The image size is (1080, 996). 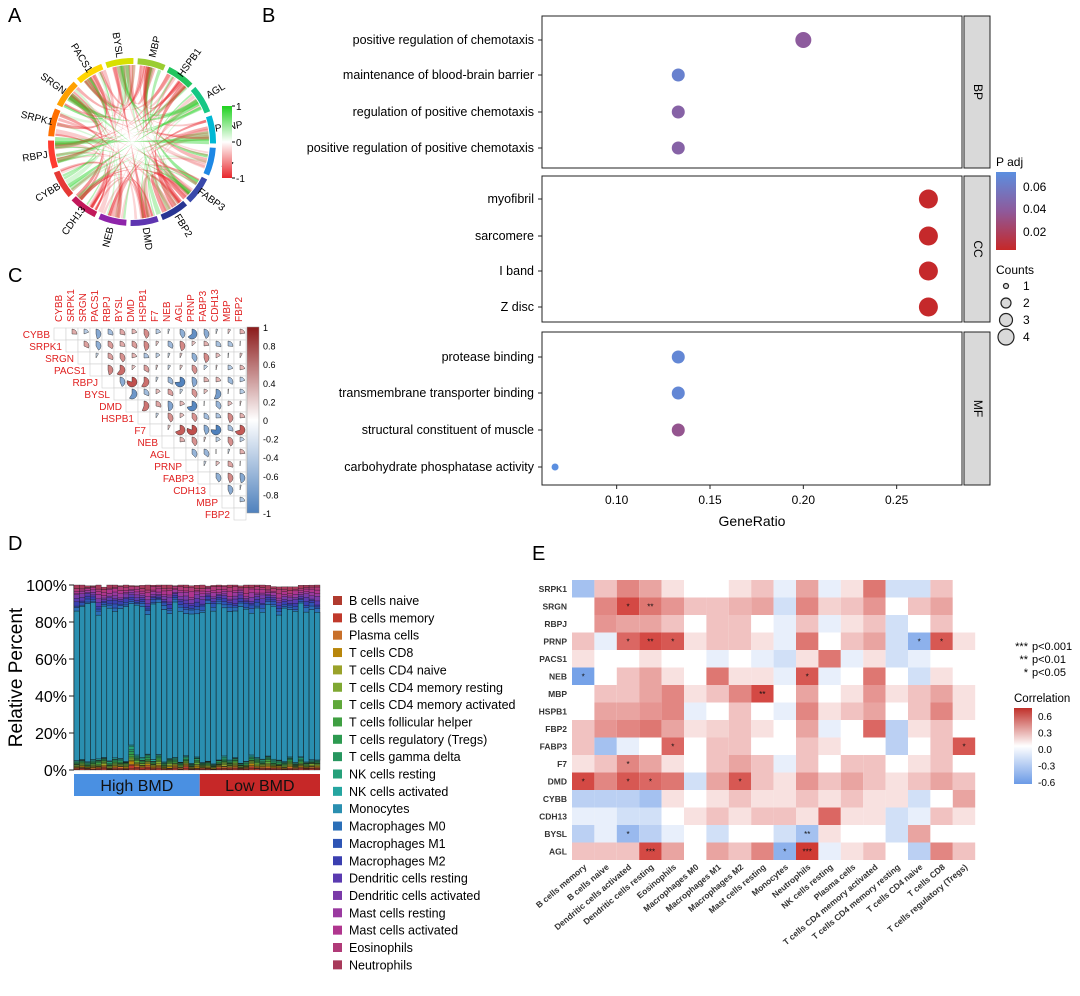 What do you see at coordinates (15, 544) in the screenshot?
I see `panel-label-d: D` at bounding box center [15, 544].